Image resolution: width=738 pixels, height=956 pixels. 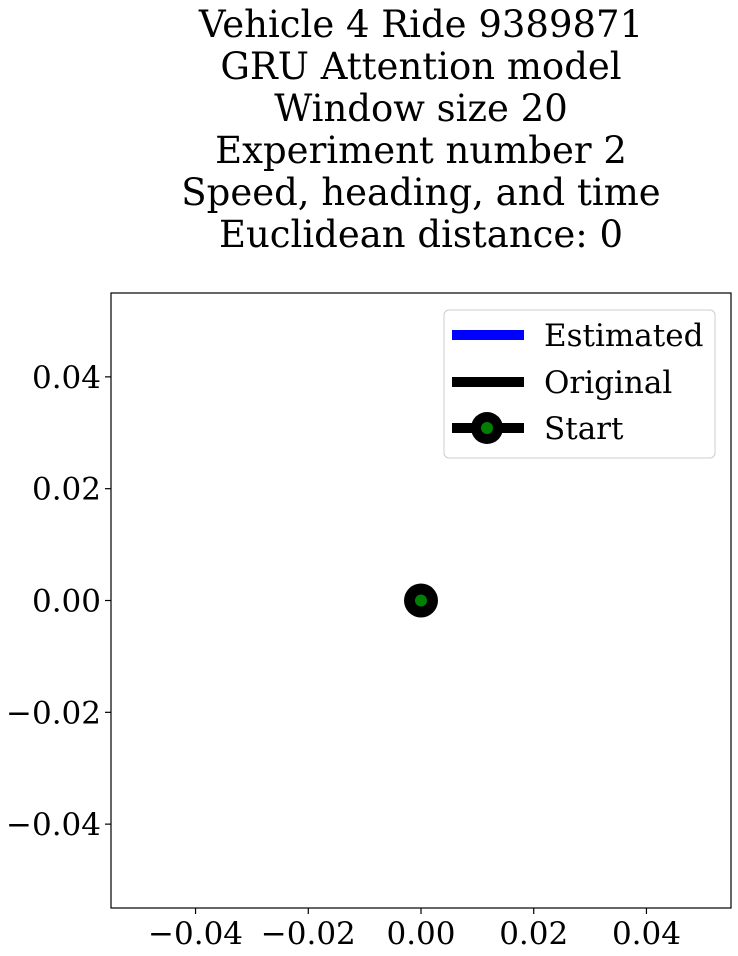 I want to click on legend-label-estimated: Estimated, so click(x=623, y=336).